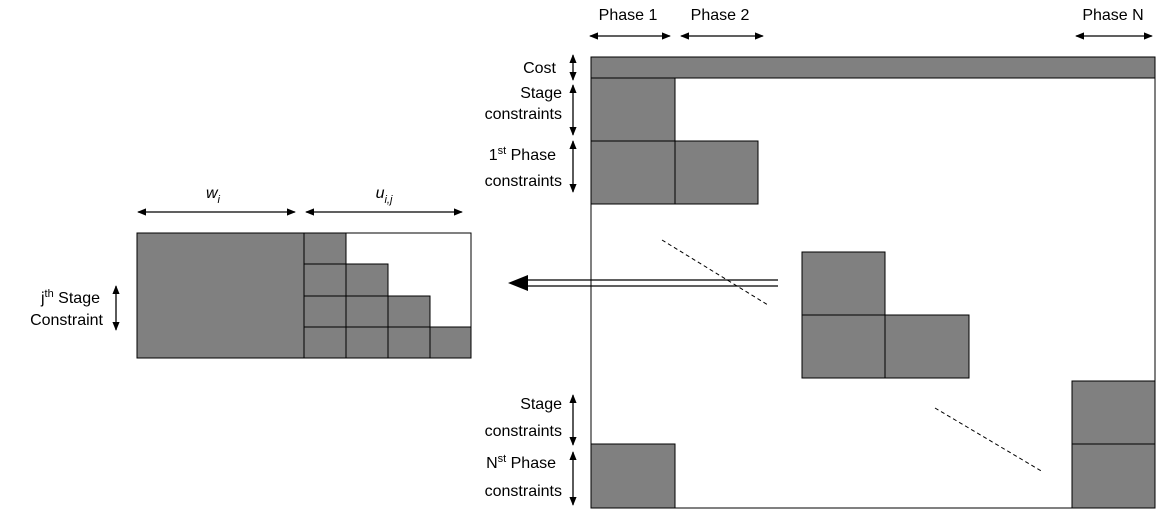  What do you see at coordinates (219, 200) in the screenshot?
I see `subscript: i` at bounding box center [219, 200].